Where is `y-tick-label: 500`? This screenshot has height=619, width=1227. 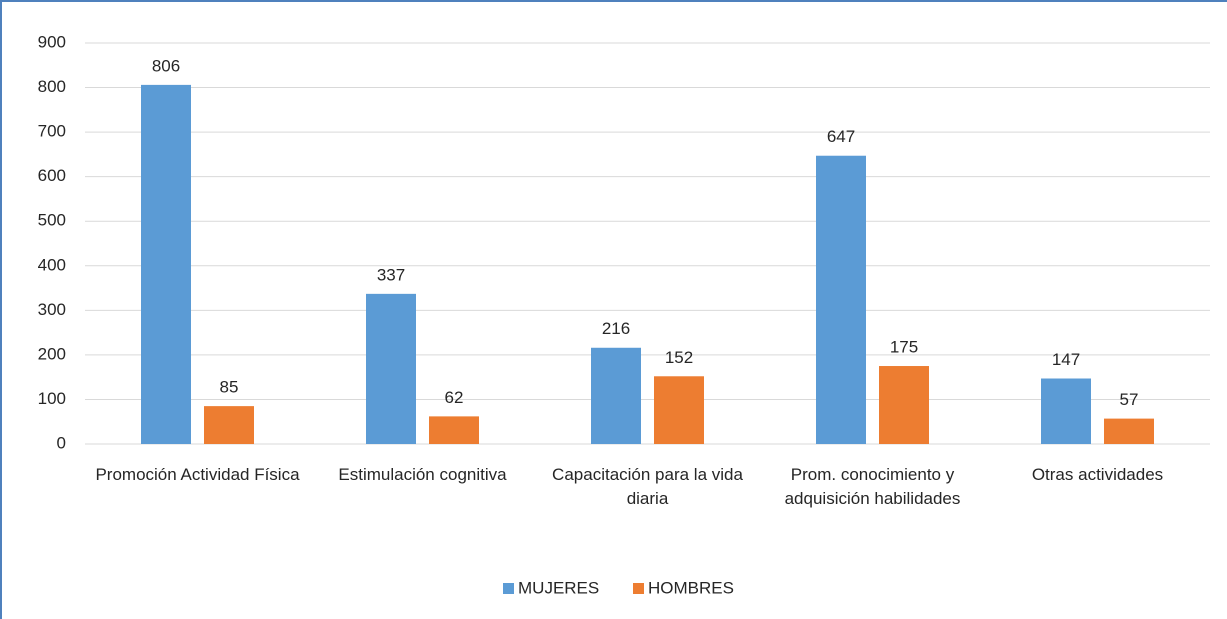
y-tick-label: 500 is located at coordinates (52, 220).